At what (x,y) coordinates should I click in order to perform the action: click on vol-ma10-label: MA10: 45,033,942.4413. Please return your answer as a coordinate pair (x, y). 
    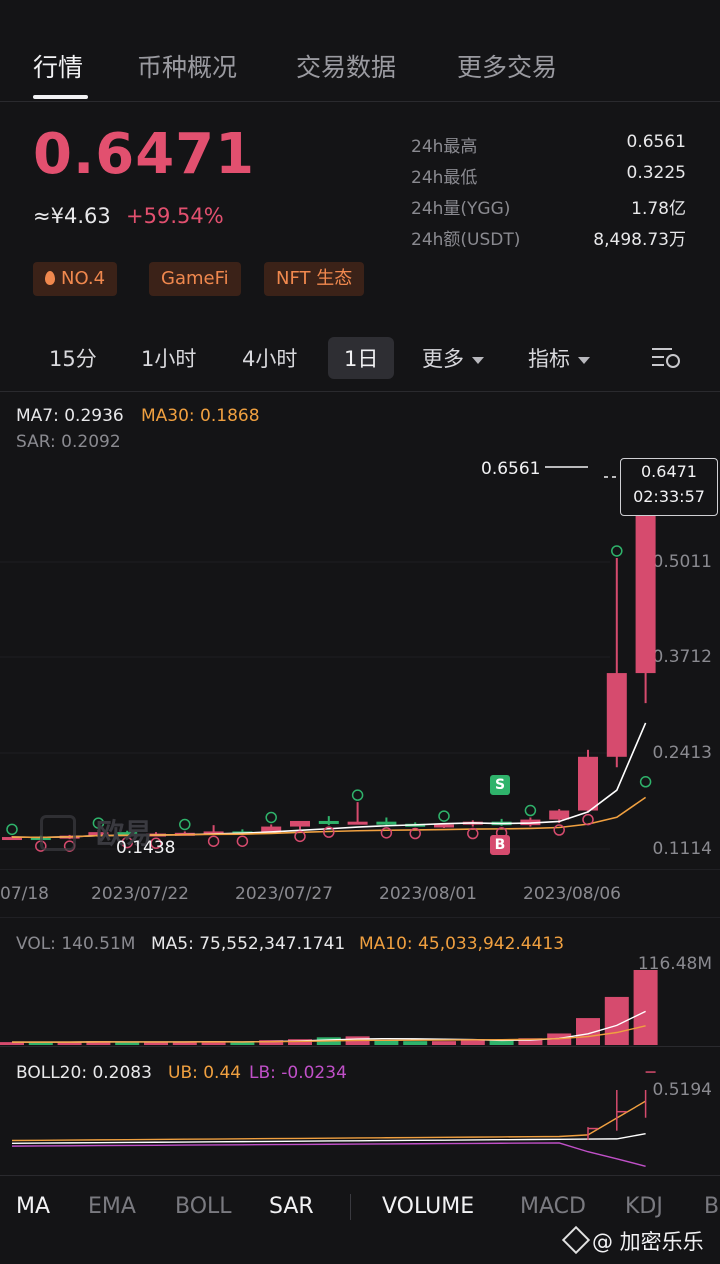
    Looking at the image, I should click on (462, 944).